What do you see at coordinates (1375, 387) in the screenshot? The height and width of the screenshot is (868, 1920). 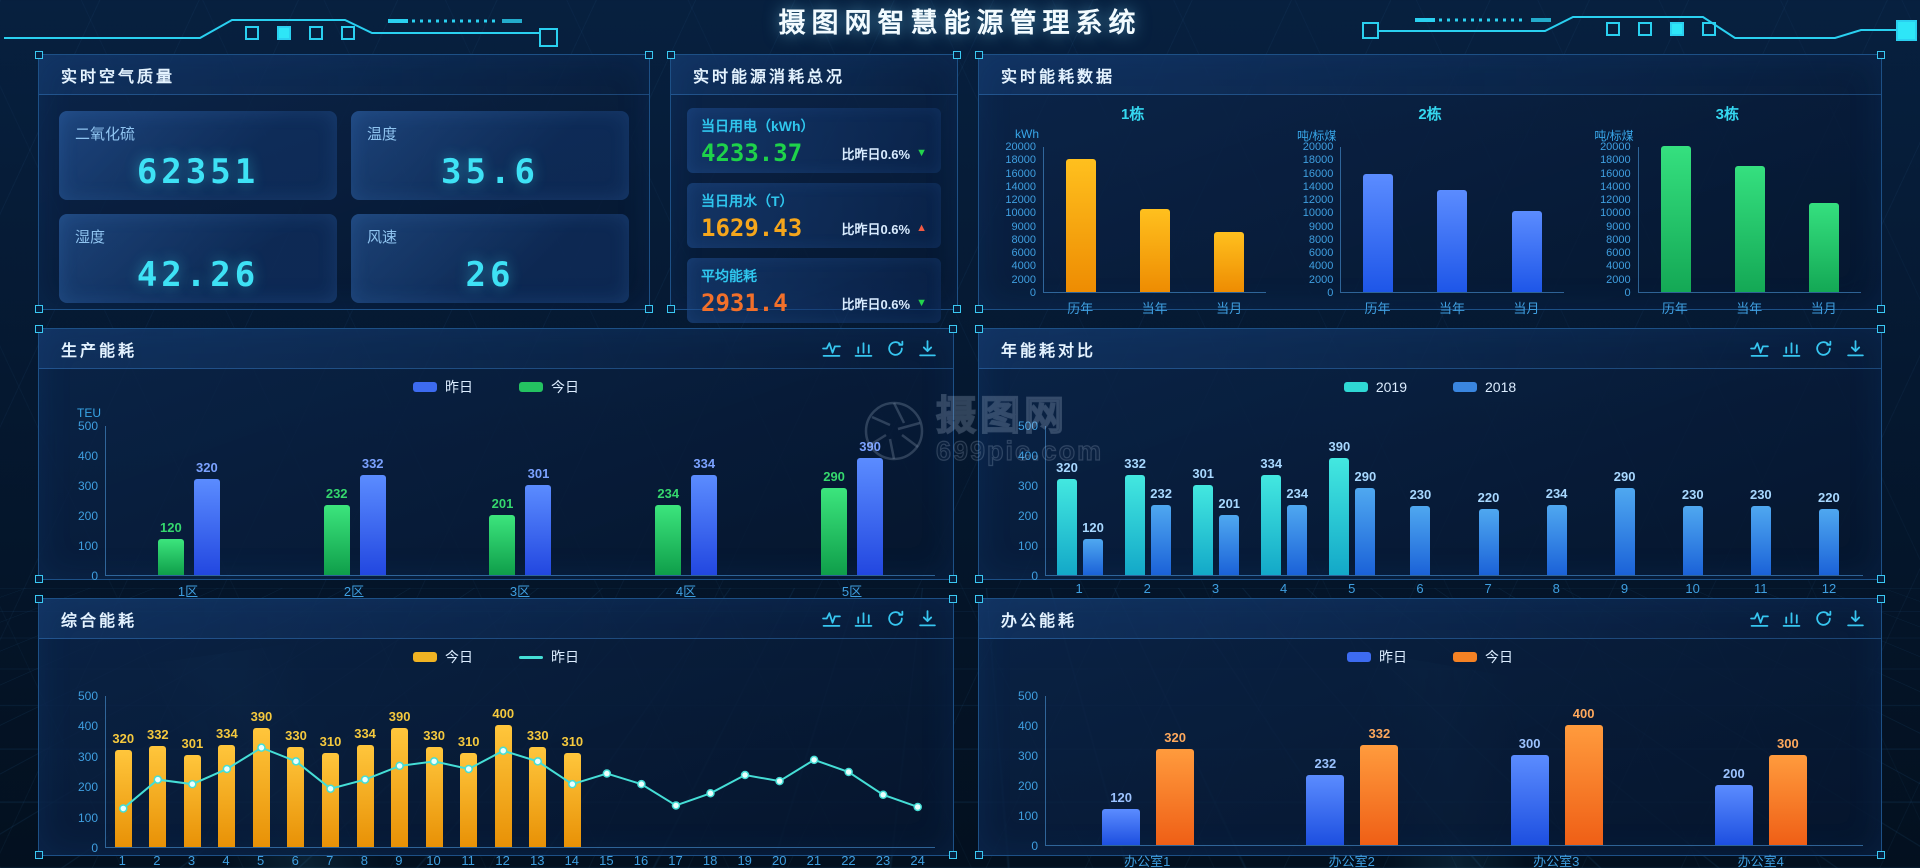 I see `legend-item: 2019` at bounding box center [1375, 387].